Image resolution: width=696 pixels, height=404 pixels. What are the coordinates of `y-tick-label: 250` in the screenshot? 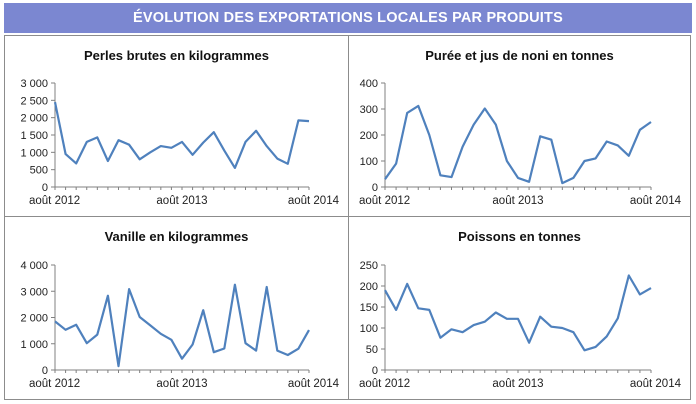 It's located at (369, 266).